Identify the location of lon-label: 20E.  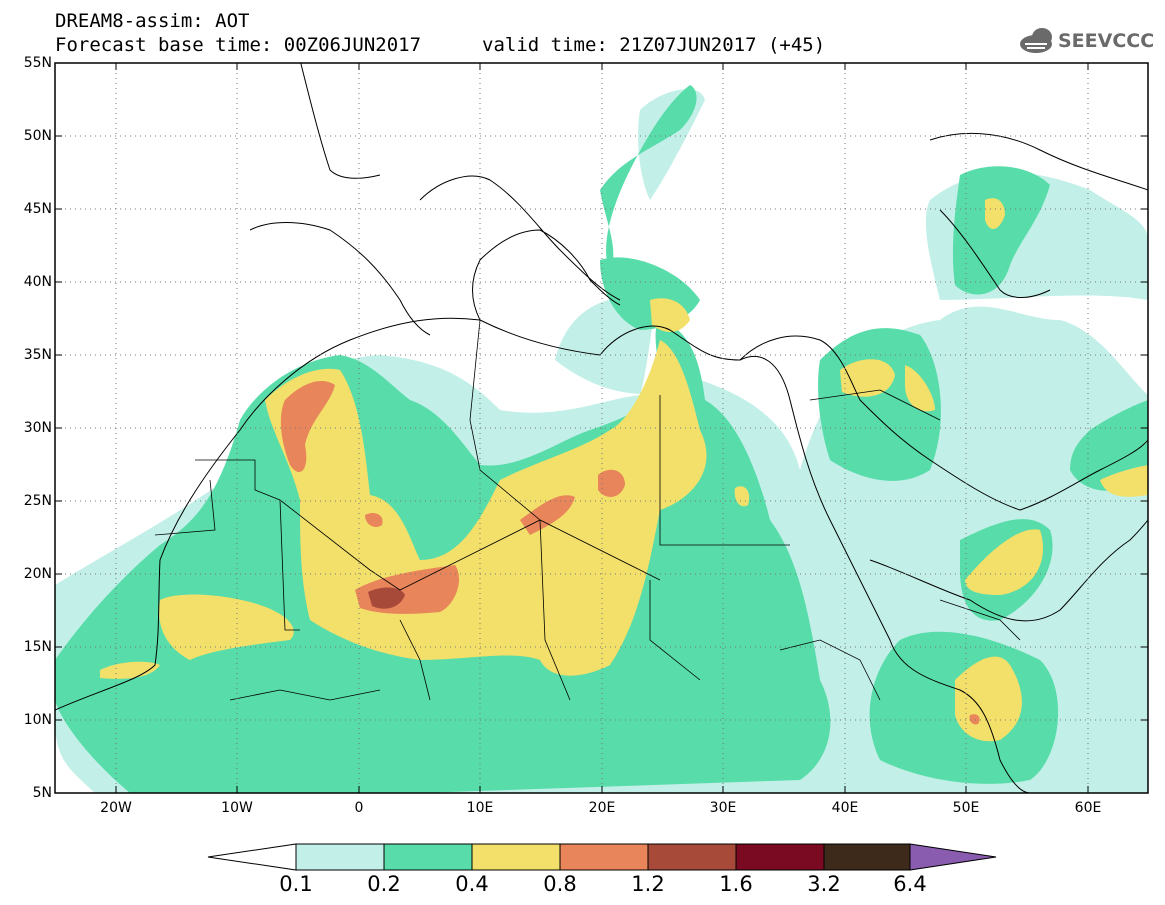
(602, 808).